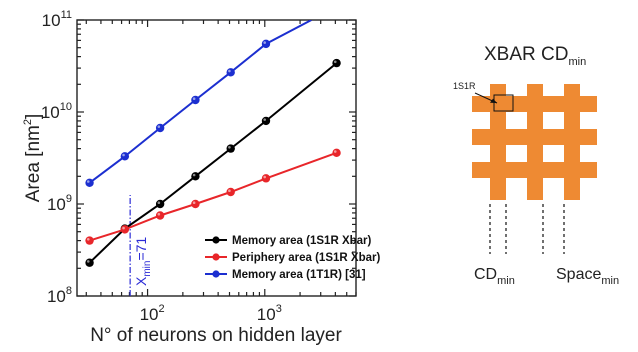 The image size is (638, 352). I want to click on legend-label-0: Memory area (1S1R Xbar), so click(302, 241).